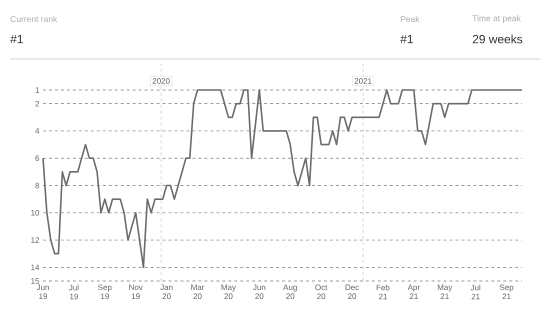  Describe the element at coordinates (410, 19) in the screenshot. I see `text: Peak` at that location.